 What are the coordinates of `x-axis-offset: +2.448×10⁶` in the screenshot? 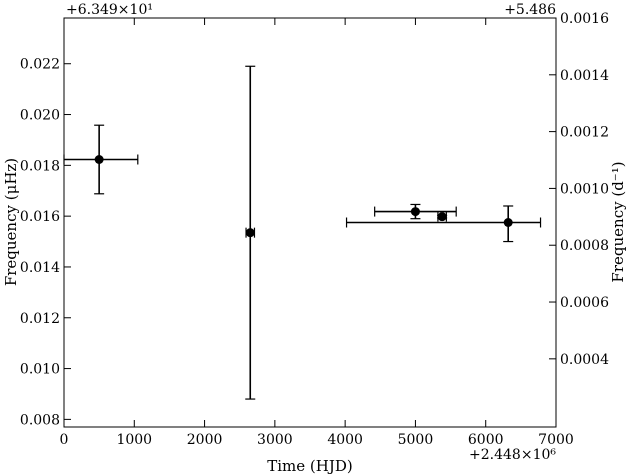 It's located at (512, 455).